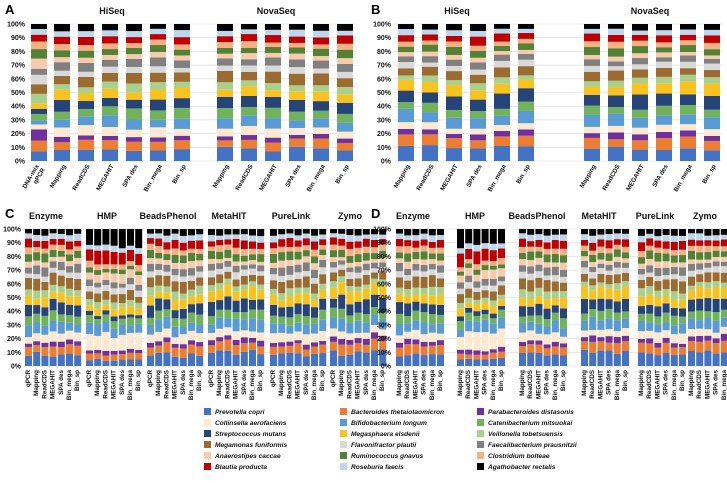 The image size is (727, 483). I want to click on bar-c-g3-b0-seg-parabacteroides, so click(211, 343).